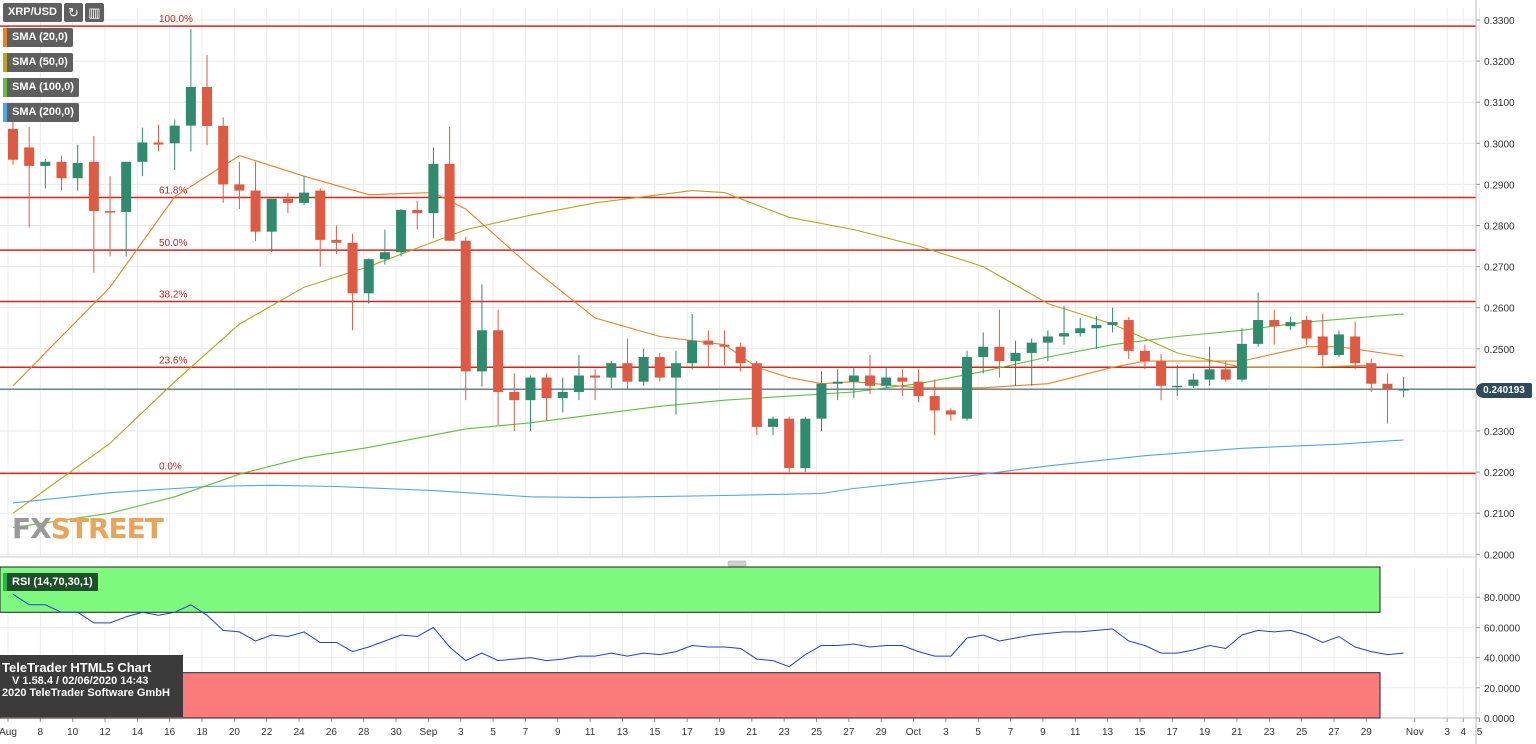  Describe the element at coordinates (1499, 473) in the screenshot. I see `y-tick-label: 0.2200` at that location.